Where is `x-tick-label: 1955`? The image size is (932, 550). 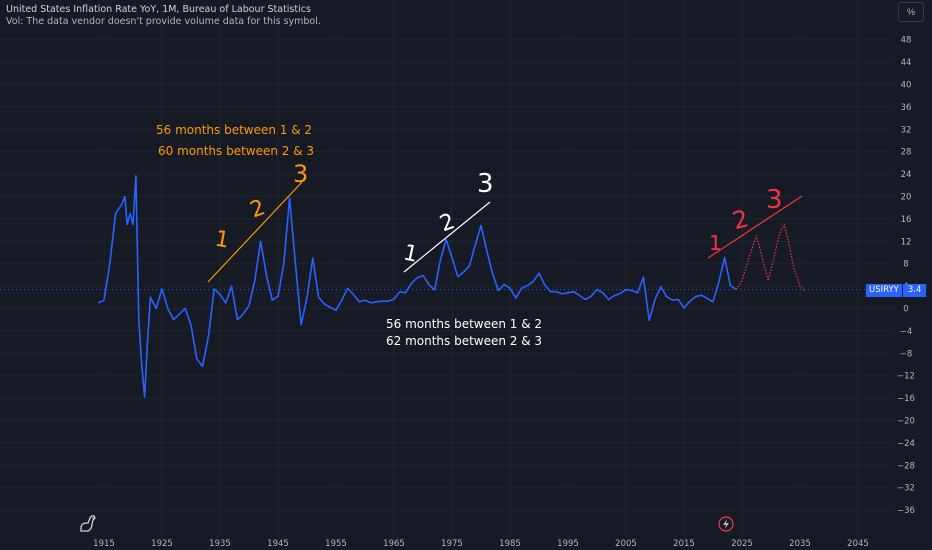 x-tick-label: 1955 is located at coordinates (336, 544).